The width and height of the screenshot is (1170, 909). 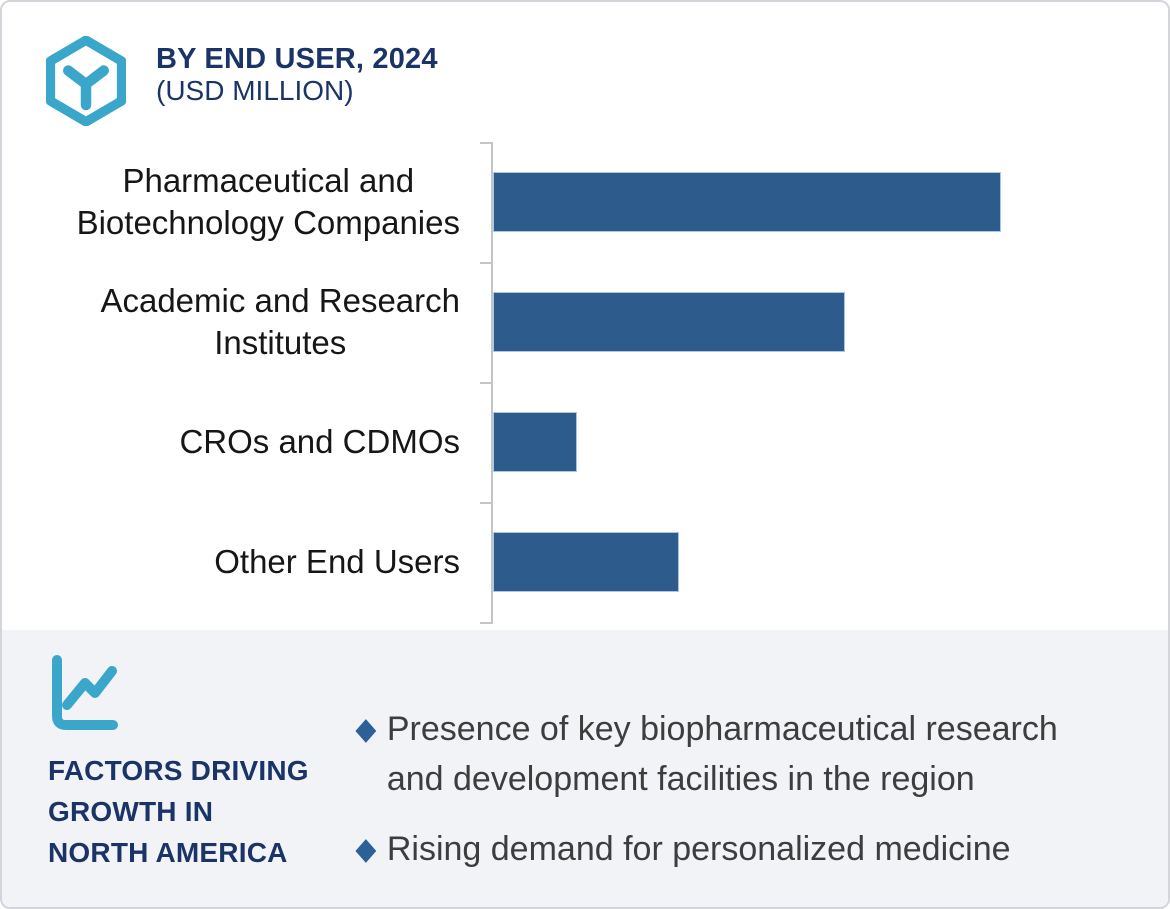 I want to click on category-label-academic-research: Academic and Research Institutes, so click(x=280, y=321).